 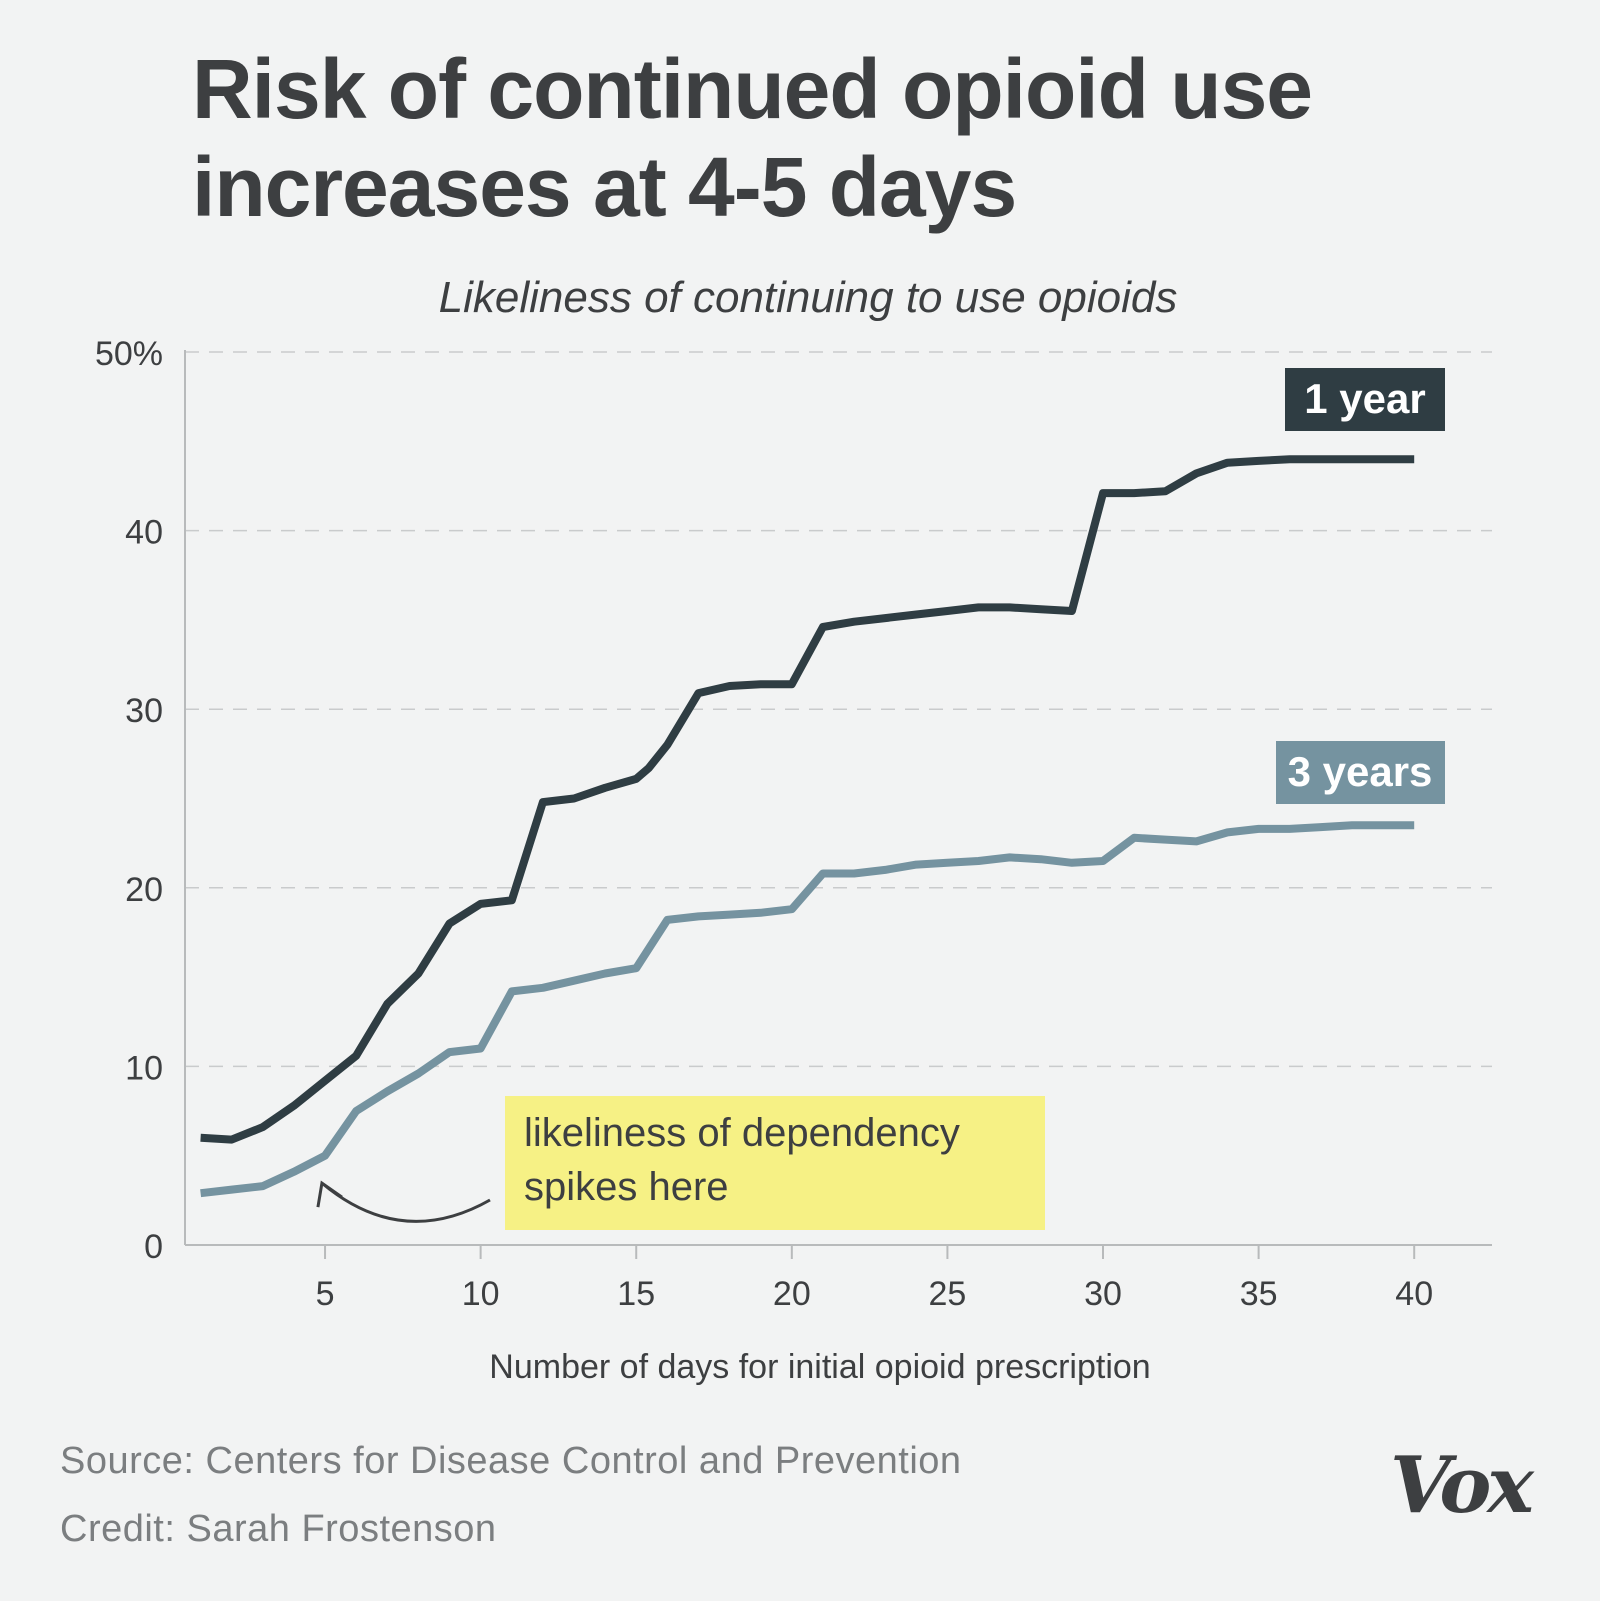 I want to click on series-label-3-years: 3 years, so click(x=1360, y=772).